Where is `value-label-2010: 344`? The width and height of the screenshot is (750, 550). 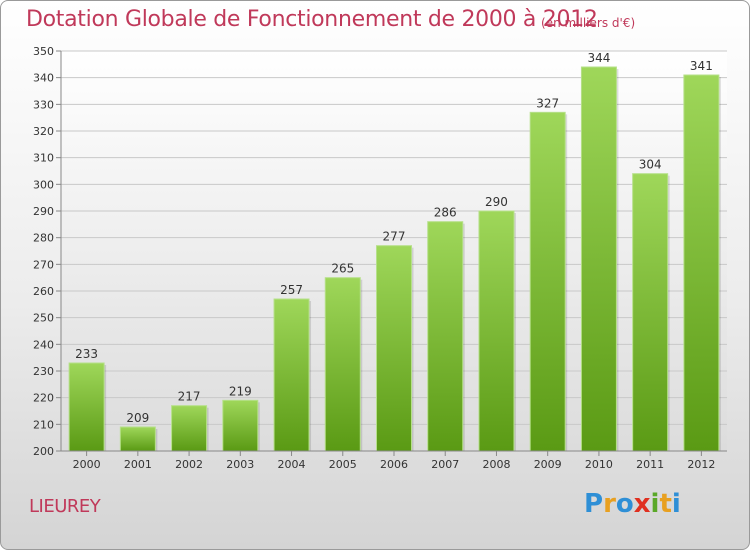 value-label-2010: 344 is located at coordinates (598, 58).